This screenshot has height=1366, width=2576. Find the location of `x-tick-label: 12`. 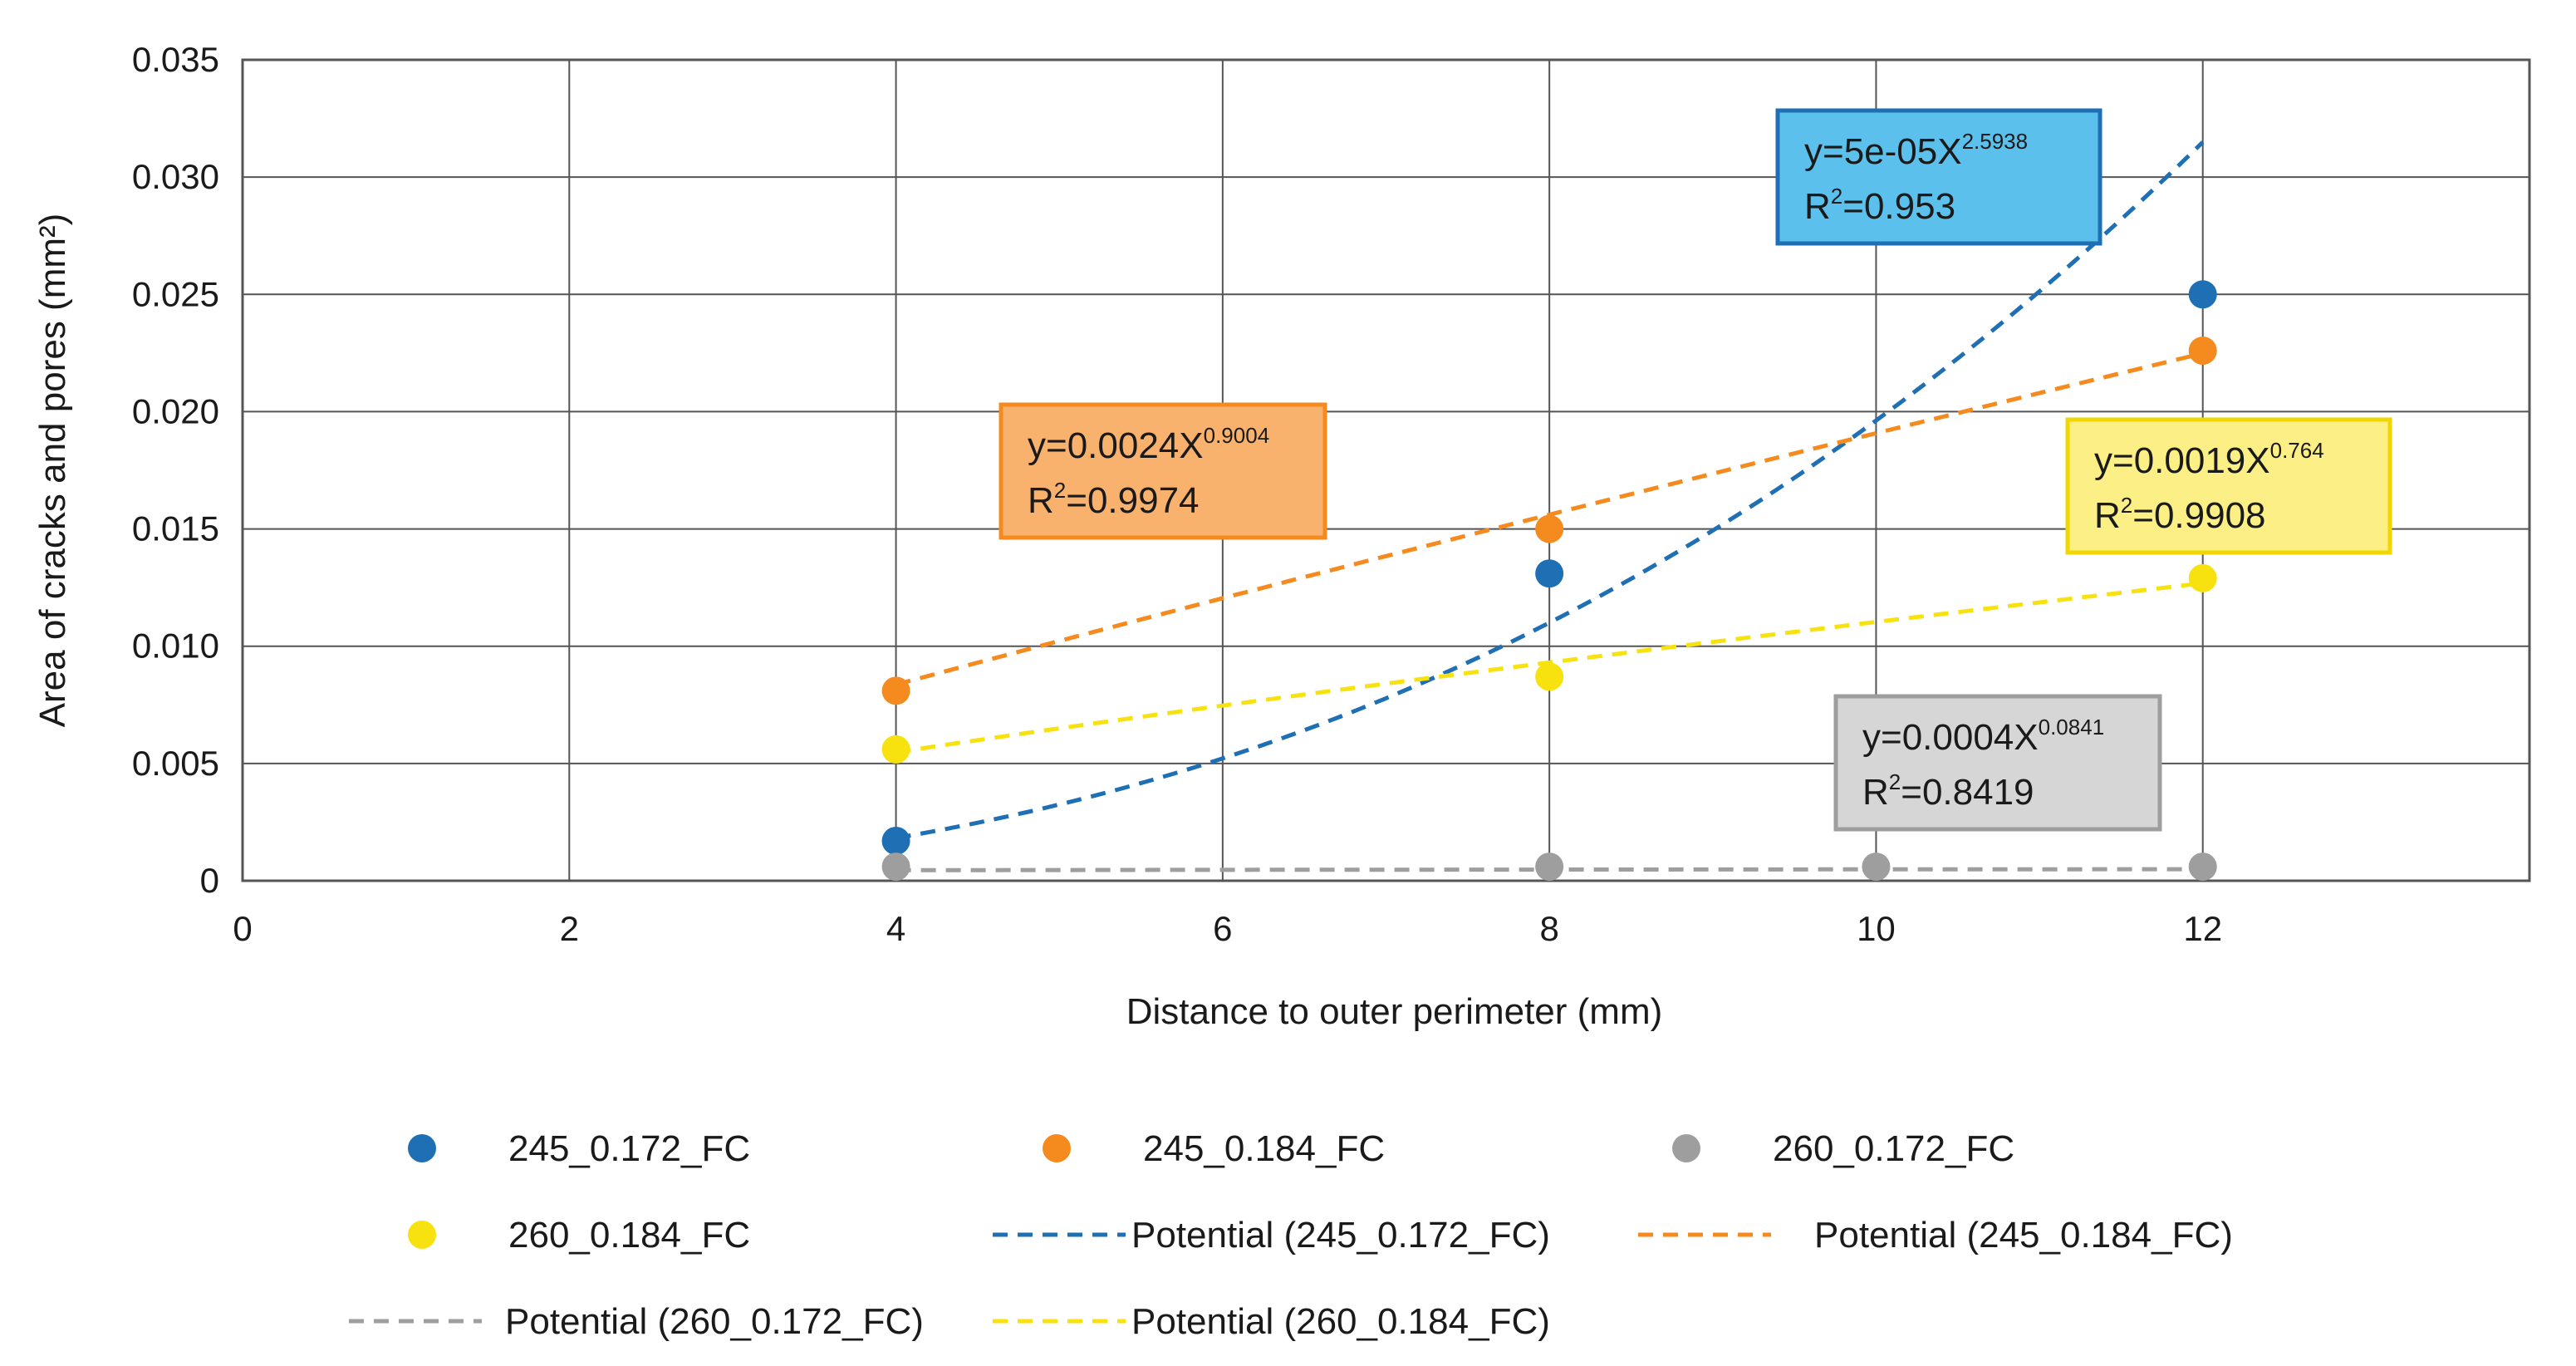

x-tick-label: 12 is located at coordinates (2202, 928).